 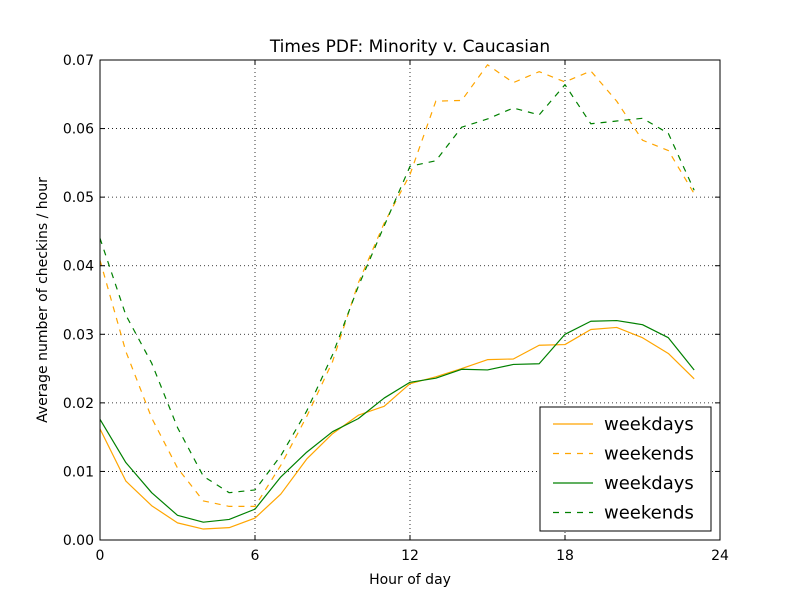 What do you see at coordinates (78, 472) in the screenshot?
I see `y-tick-label: 0.01` at bounding box center [78, 472].